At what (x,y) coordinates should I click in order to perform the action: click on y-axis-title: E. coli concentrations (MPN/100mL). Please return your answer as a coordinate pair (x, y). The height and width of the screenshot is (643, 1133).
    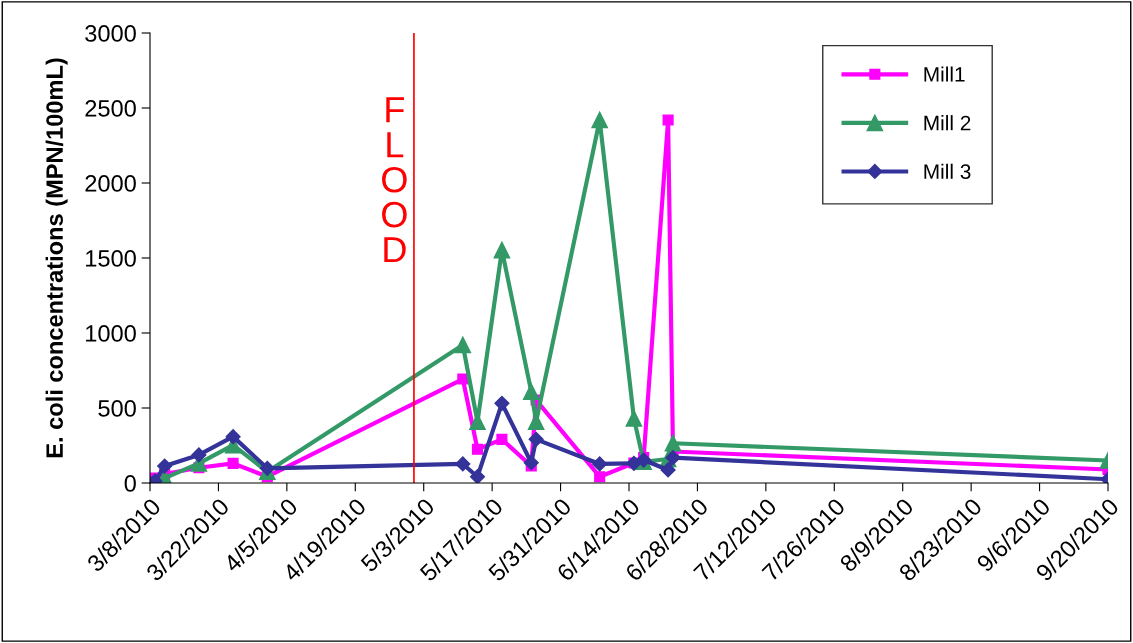
    Looking at the image, I should click on (56, 258).